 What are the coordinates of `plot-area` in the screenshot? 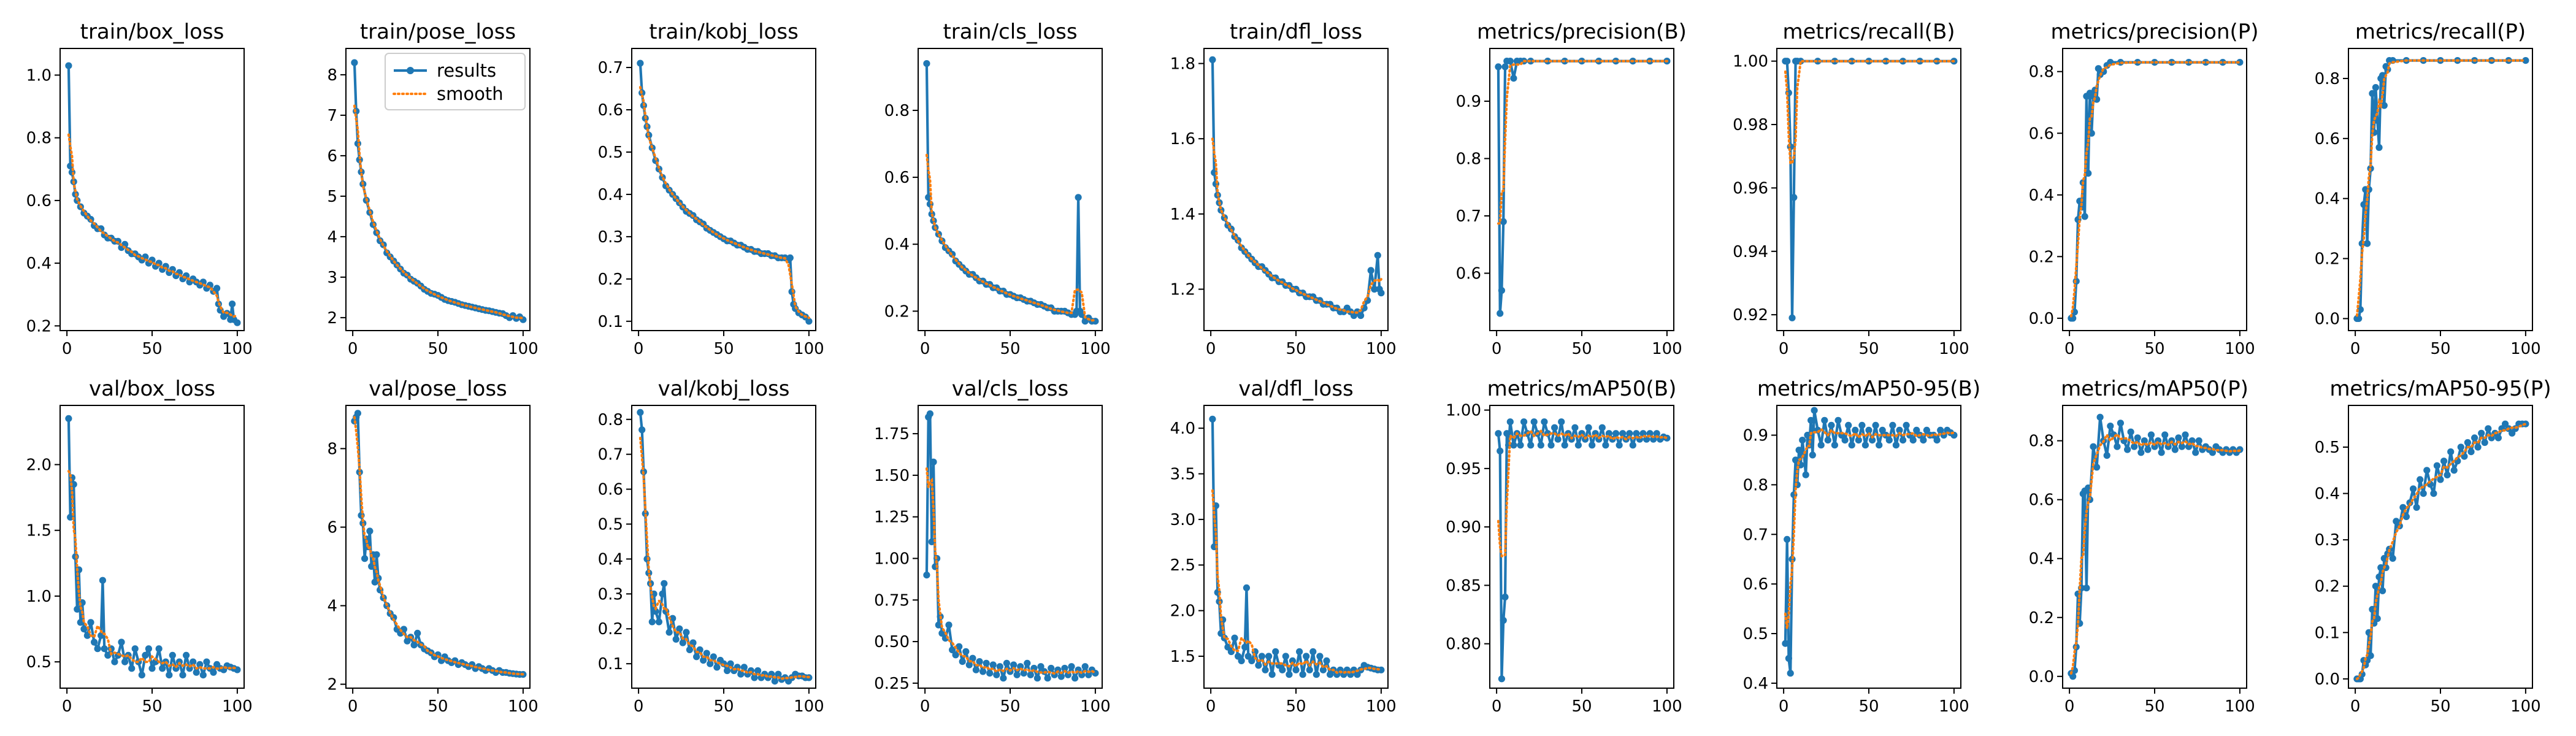 It's located at (1297, 546).